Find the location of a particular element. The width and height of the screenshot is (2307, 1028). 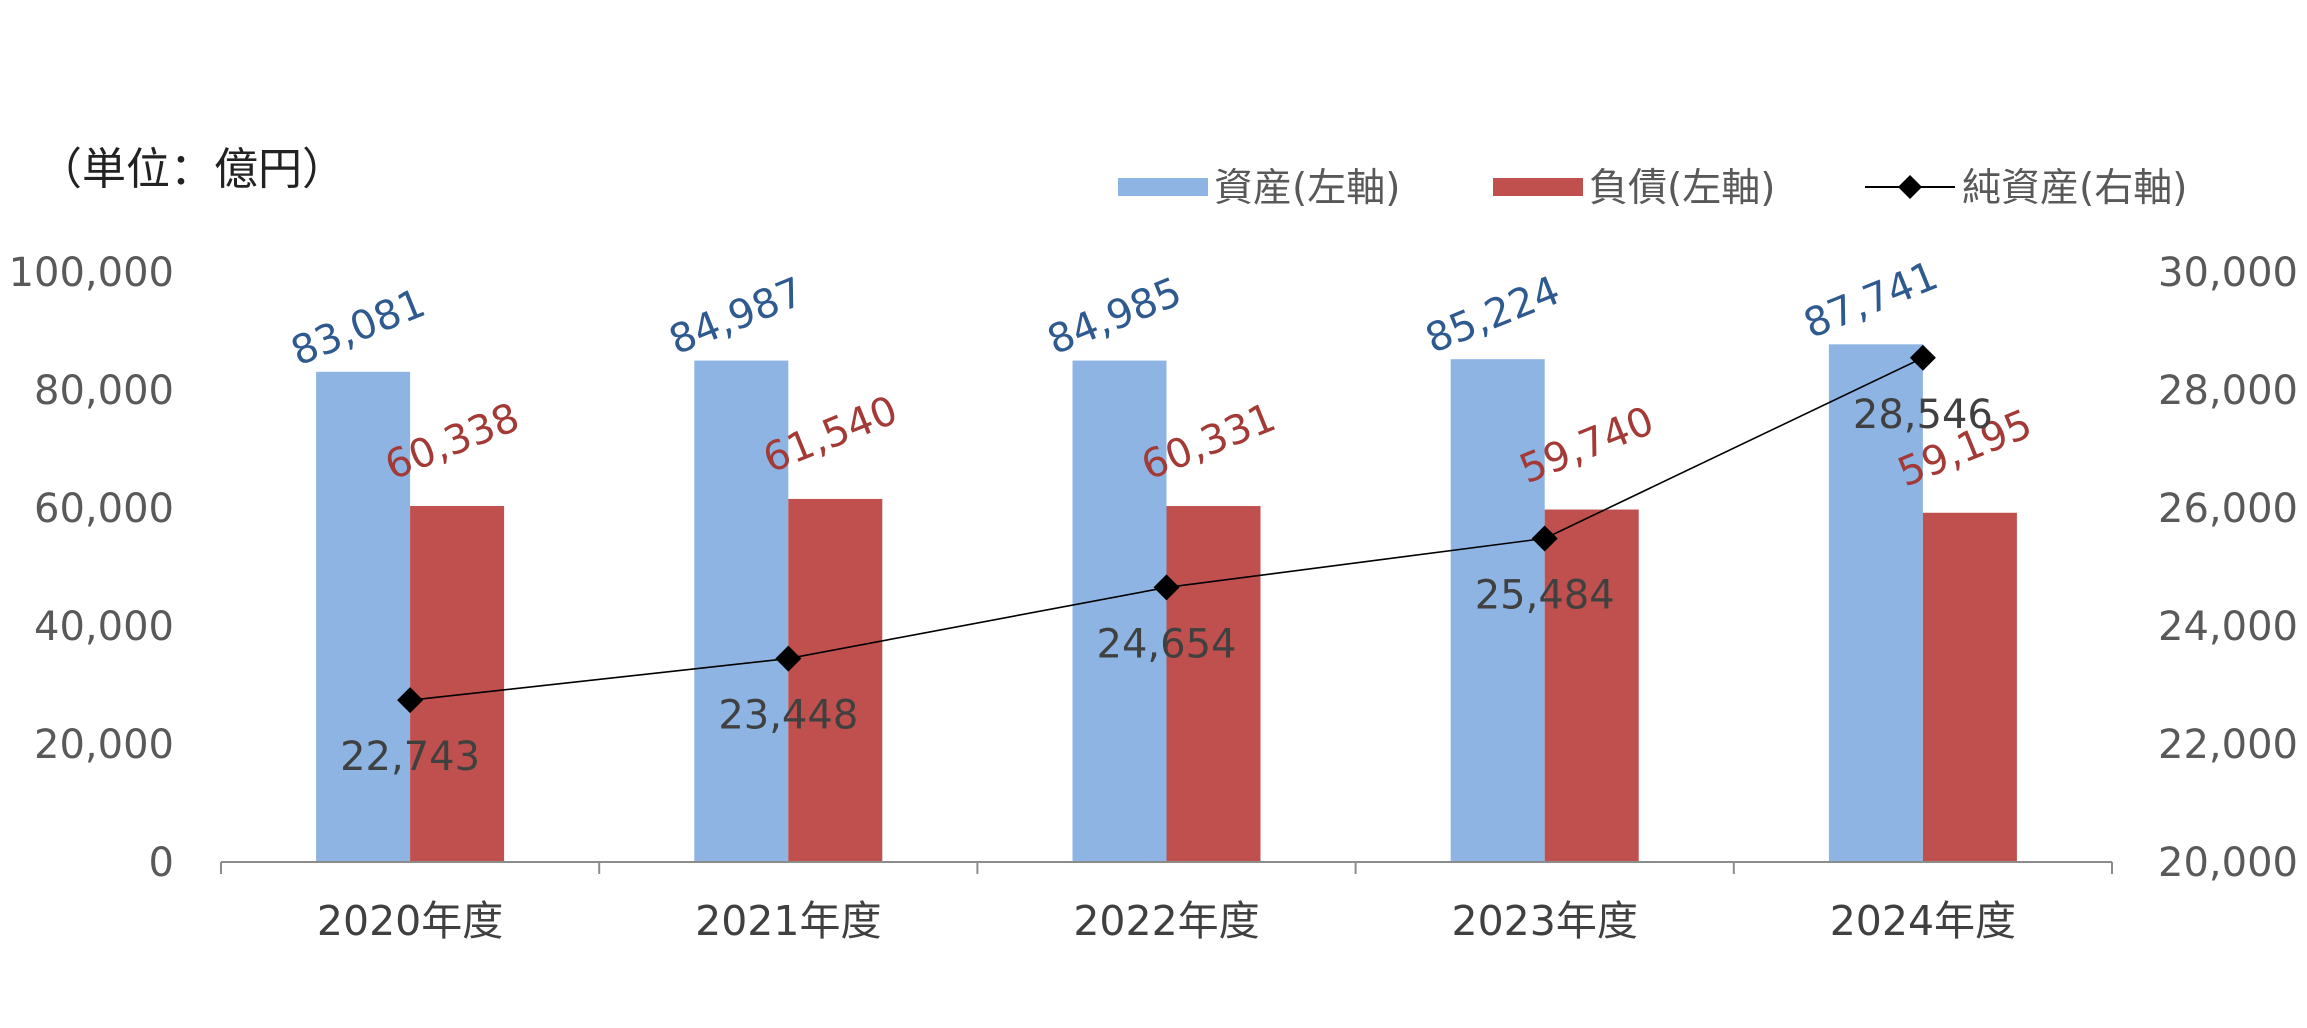

legend-swatch-liabilities is located at coordinates (1538, 187).